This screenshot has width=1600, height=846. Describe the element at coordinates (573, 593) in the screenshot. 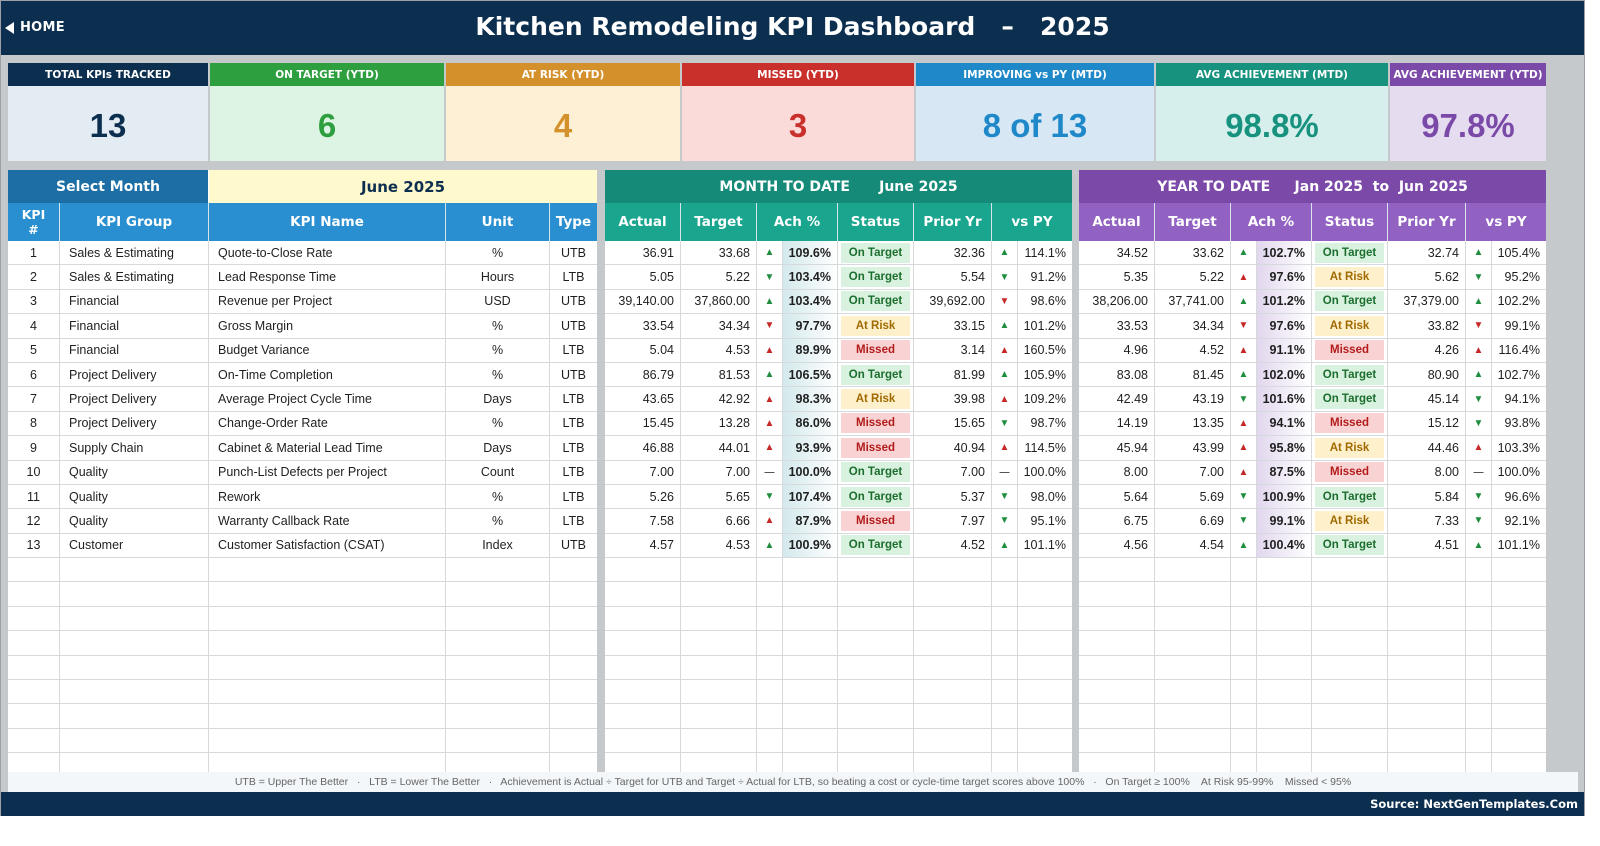

I see `kpi-type-cell` at that location.